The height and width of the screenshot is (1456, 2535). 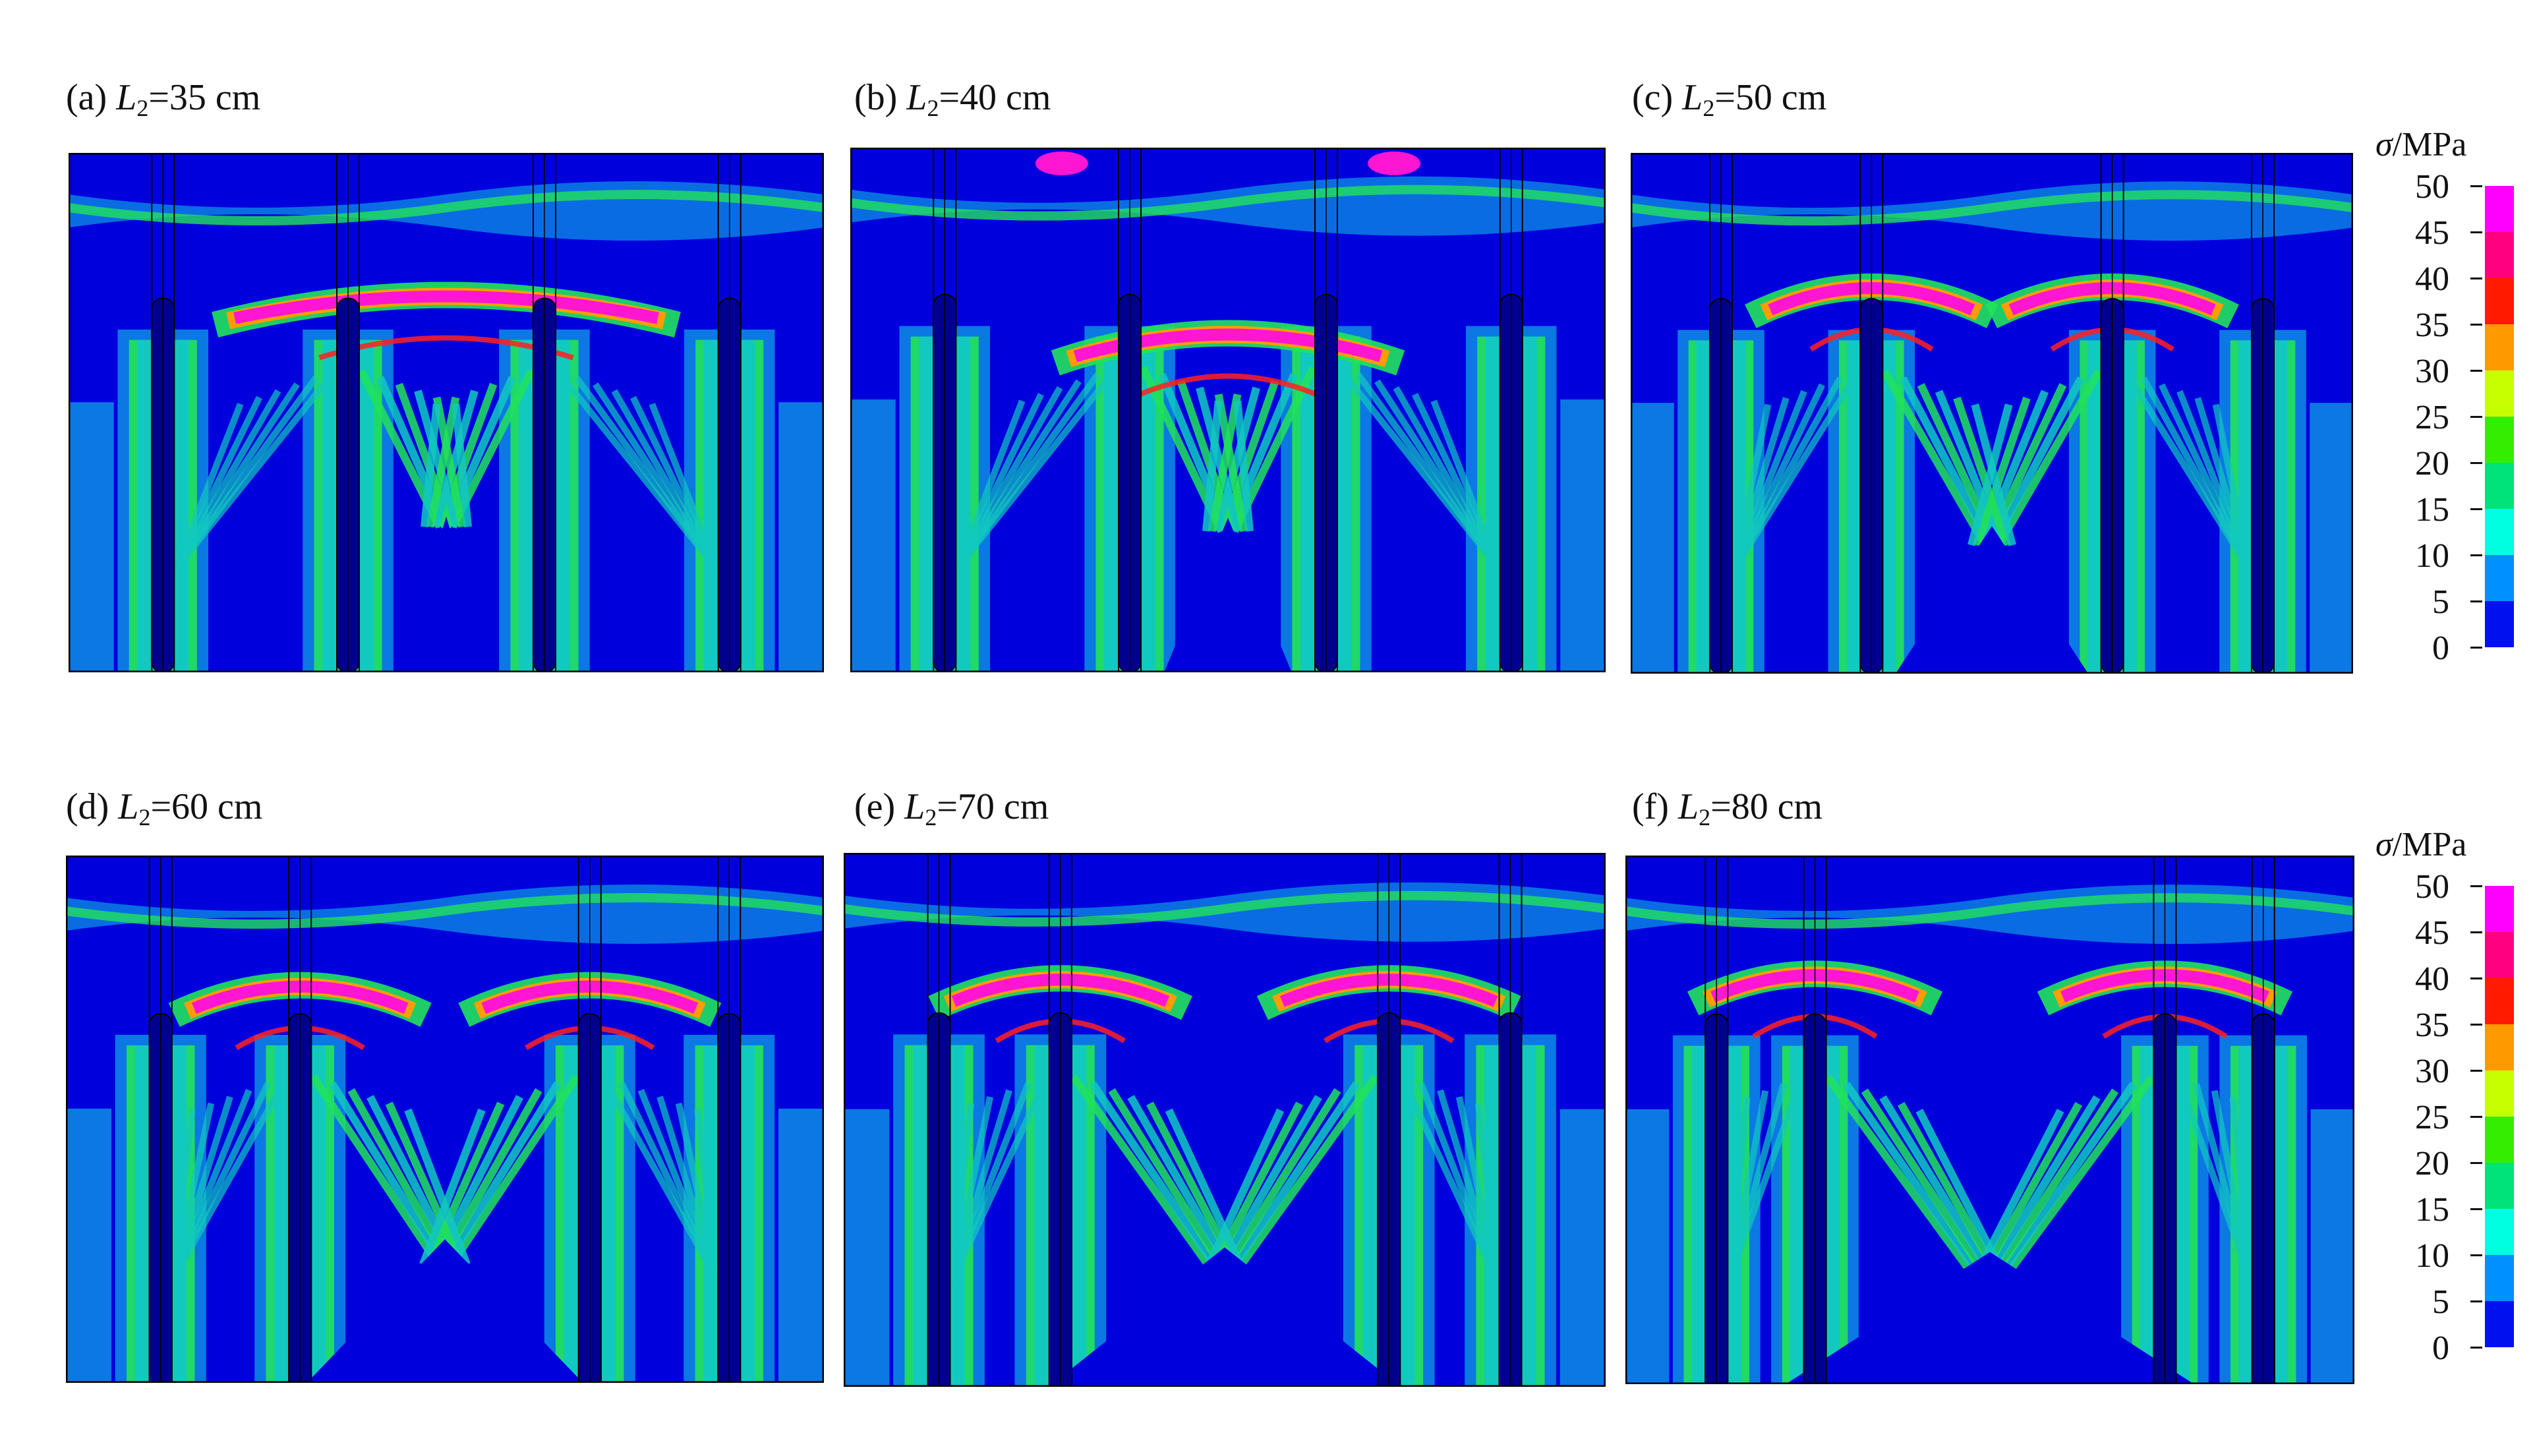 I want to click on panel-label-a: (a) L2=35 cm, so click(x=164, y=99).